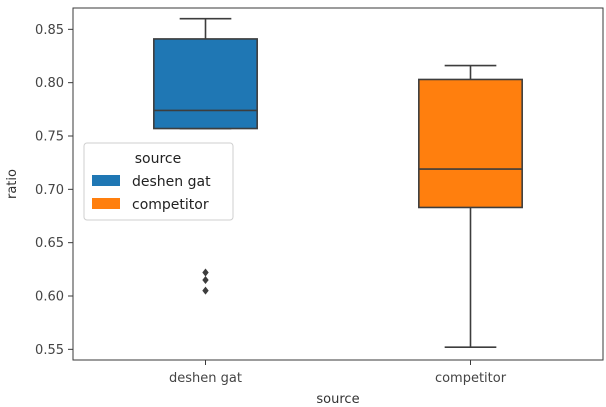 Image resolution: width=606 pixels, height=407 pixels. I want to click on y-tick-label: 0.60, so click(49, 297).